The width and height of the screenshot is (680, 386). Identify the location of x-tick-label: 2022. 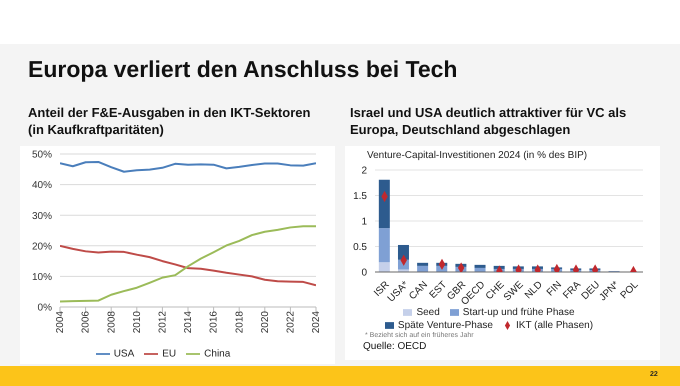
(291, 322).